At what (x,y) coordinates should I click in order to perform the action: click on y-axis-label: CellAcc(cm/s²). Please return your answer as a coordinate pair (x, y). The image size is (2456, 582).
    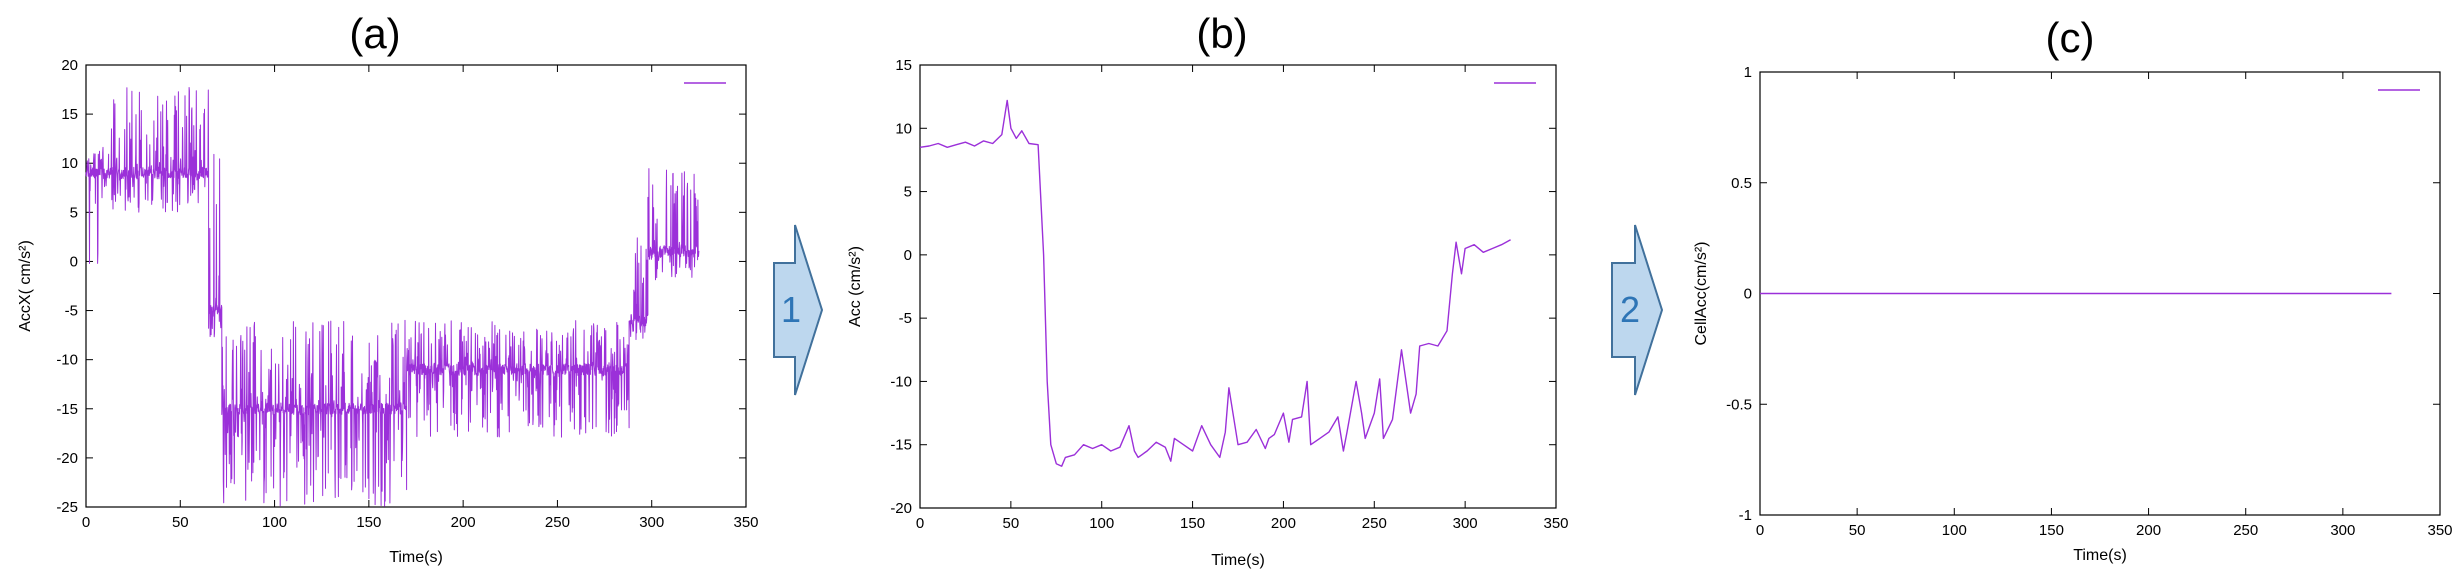
    Looking at the image, I should click on (1701, 294).